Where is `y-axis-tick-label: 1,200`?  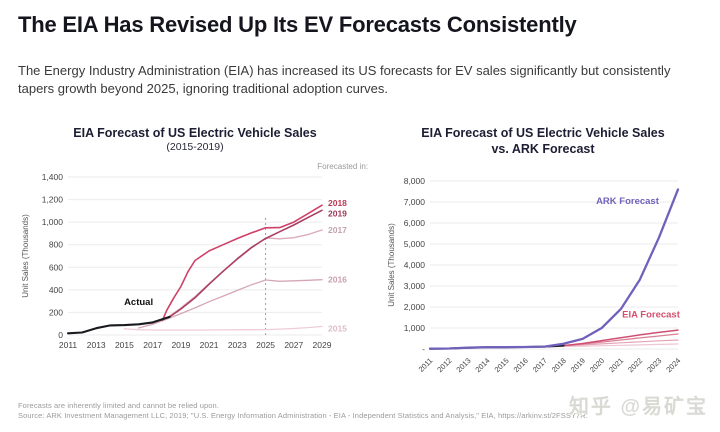 y-axis-tick-label: 1,200 is located at coordinates (53, 200).